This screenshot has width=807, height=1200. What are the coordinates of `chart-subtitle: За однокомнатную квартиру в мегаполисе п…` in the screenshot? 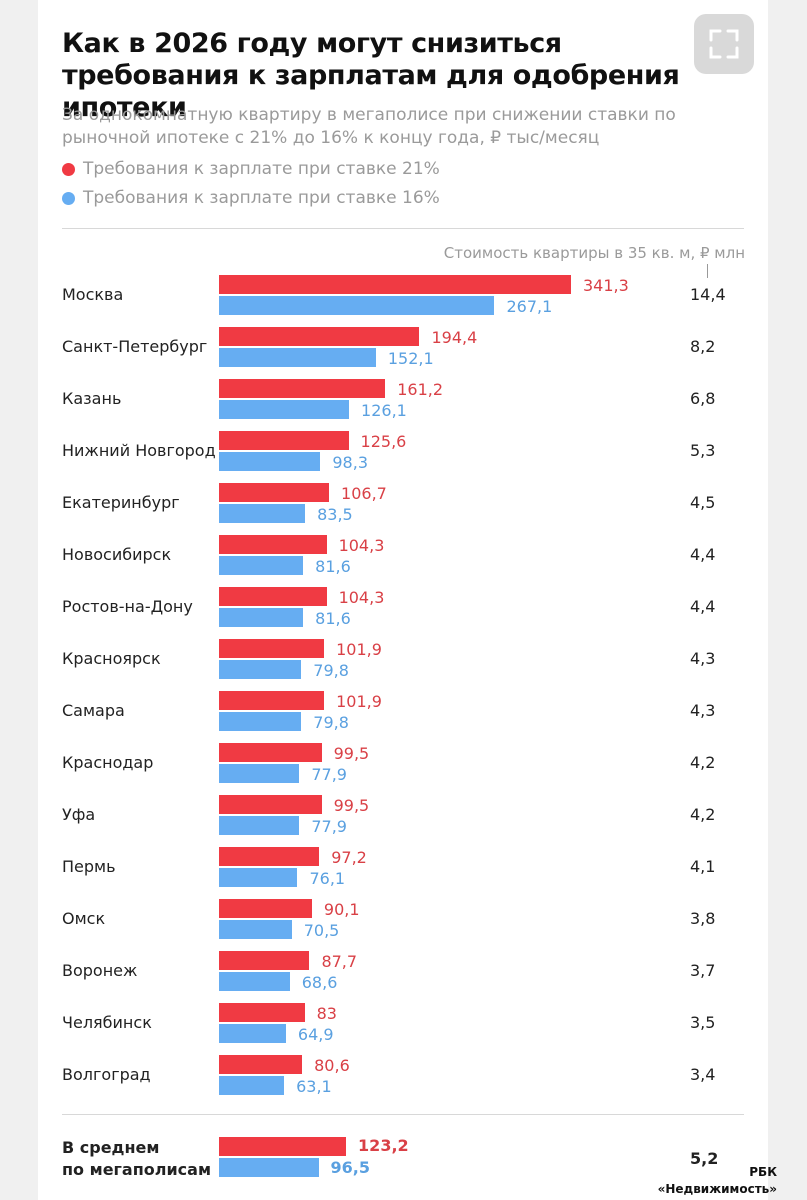 It's located at (369, 126).